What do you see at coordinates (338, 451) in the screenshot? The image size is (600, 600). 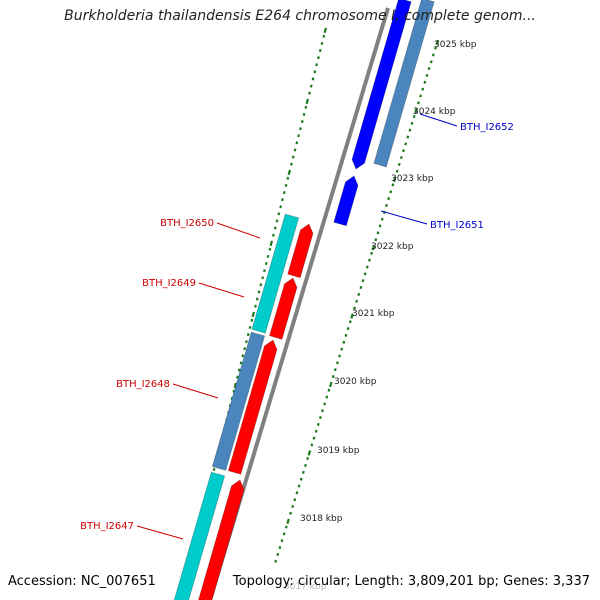 I see `scale-label: 3019 kbp` at bounding box center [338, 451].